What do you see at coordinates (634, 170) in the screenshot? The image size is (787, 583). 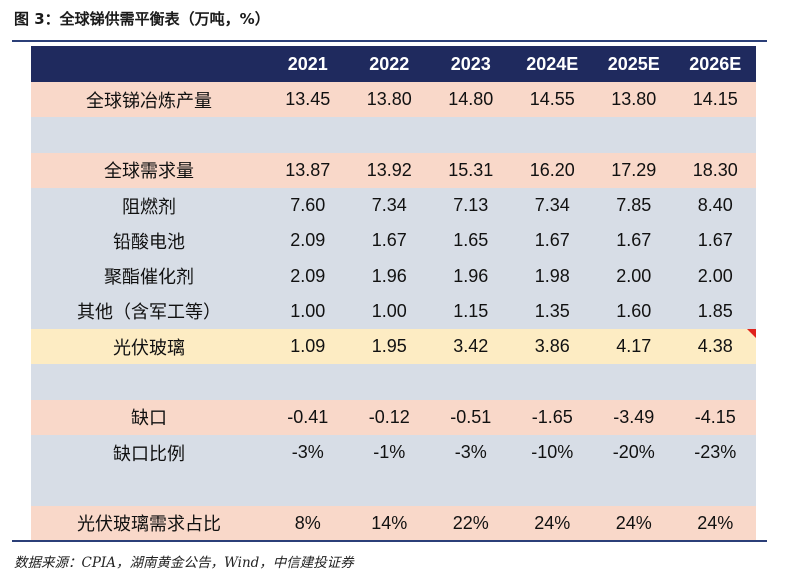 I see `table-cell: 17.29` at bounding box center [634, 170].